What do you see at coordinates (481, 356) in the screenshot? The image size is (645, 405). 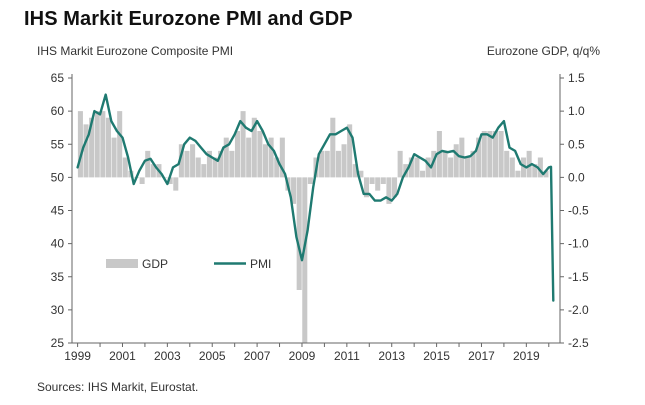 I see `x-axis-tick-label: 2017` at bounding box center [481, 356].